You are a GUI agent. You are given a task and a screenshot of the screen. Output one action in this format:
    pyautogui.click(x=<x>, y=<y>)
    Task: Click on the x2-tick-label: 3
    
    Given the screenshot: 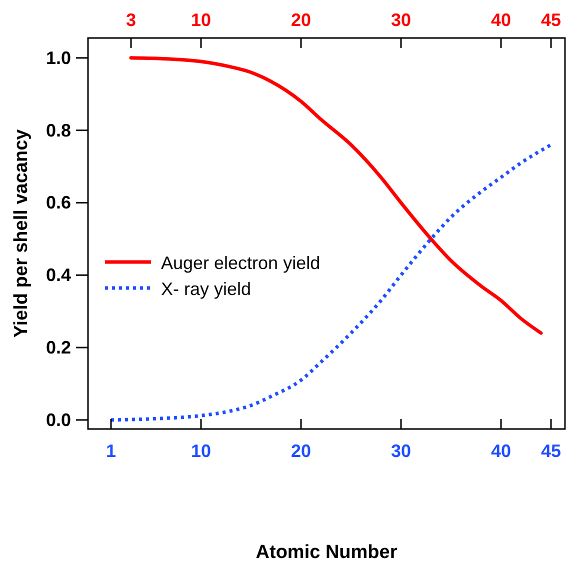 What is the action you would take?
    pyautogui.click(x=131, y=20)
    